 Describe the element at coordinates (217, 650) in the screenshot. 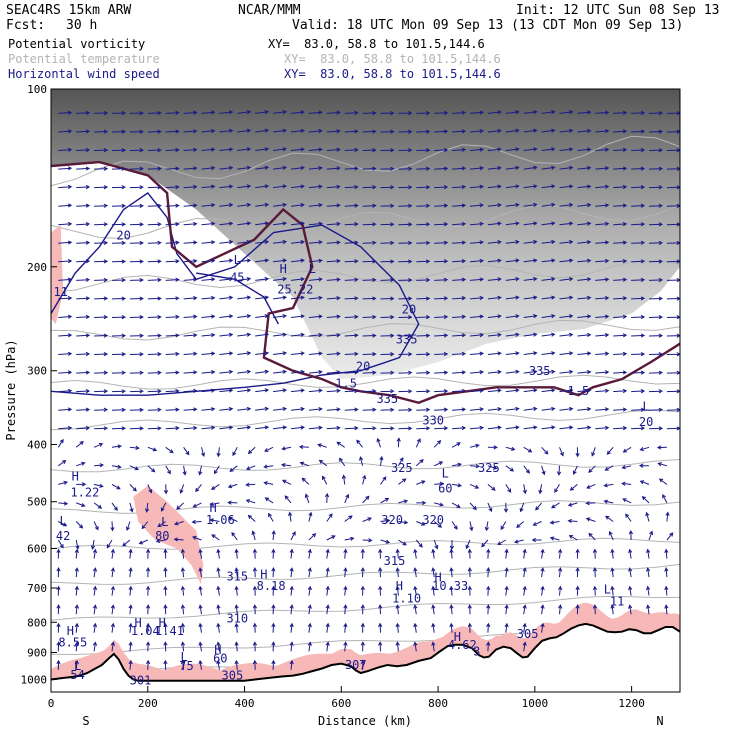

I see `contour-label: H` at that location.